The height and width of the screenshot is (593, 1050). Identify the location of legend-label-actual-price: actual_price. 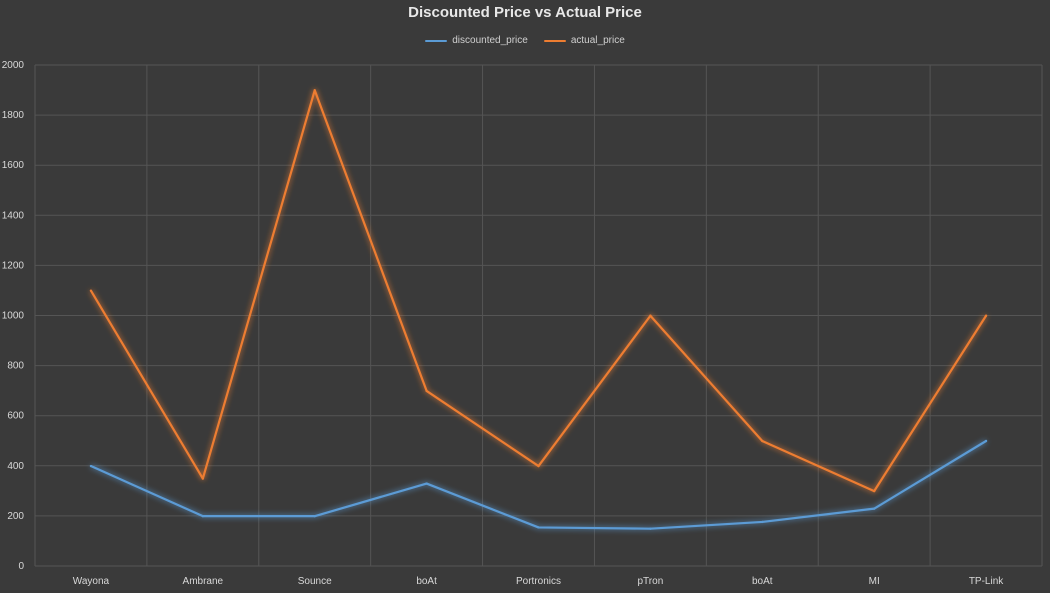
(597, 40).